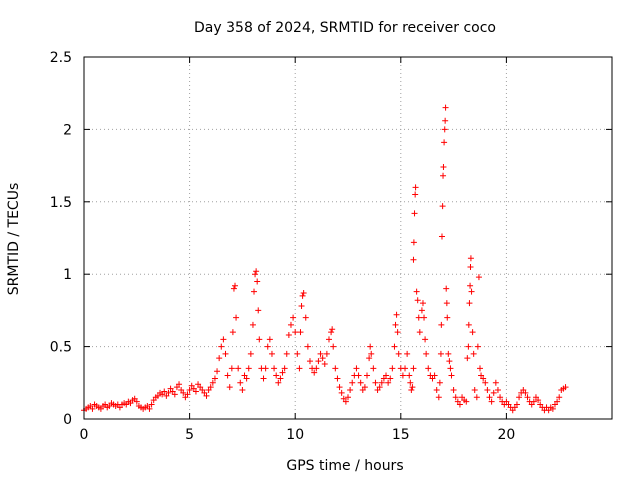 This screenshot has height=485, width=640. What do you see at coordinates (84, 435) in the screenshot?
I see `x-tick-label: 0` at bounding box center [84, 435].